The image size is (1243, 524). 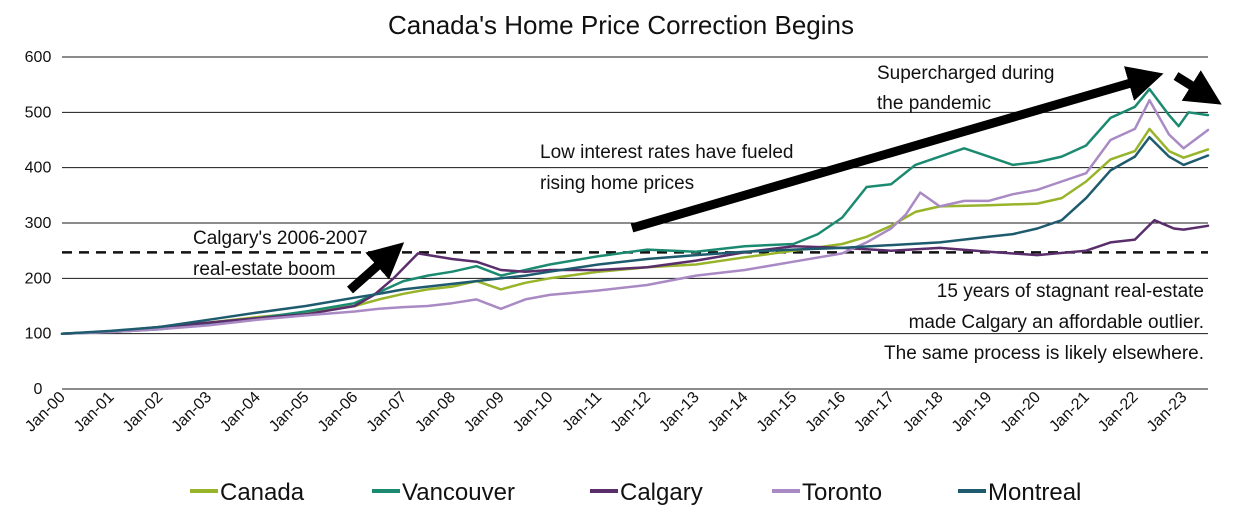 What do you see at coordinates (484, 412) in the screenshot?
I see `x-tick-label: Jan-09` at bounding box center [484, 412].